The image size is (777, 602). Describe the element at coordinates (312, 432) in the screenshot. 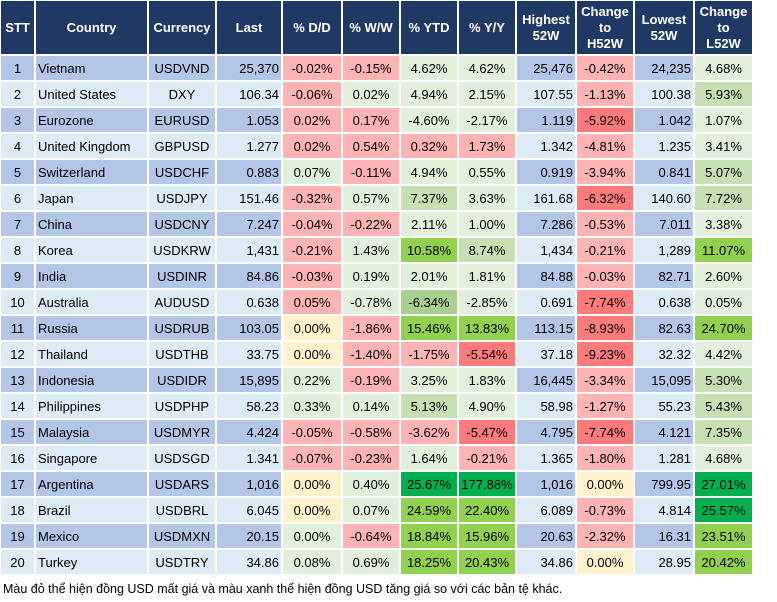

I see `cell-dd: -0.05%` at that location.